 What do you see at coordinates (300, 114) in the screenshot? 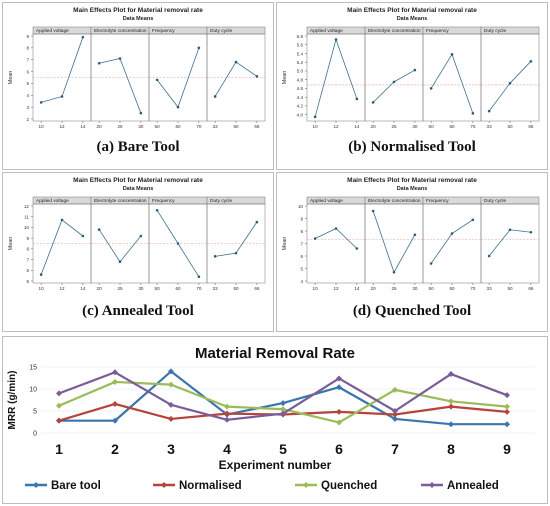
I see `y-tick-label: 4.0` at bounding box center [300, 114].